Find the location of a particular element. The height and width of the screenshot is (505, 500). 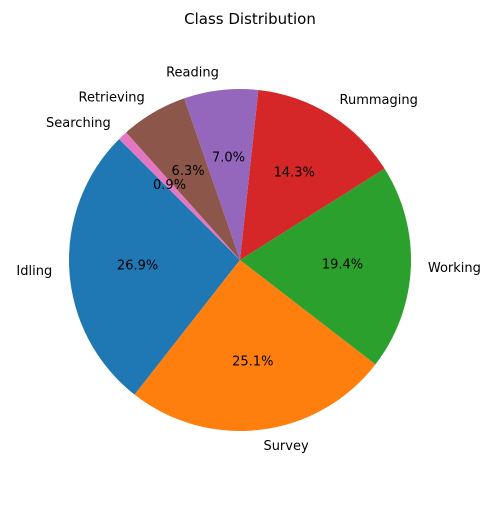

pie-percent-label-reading: 7.0% is located at coordinates (228, 158).